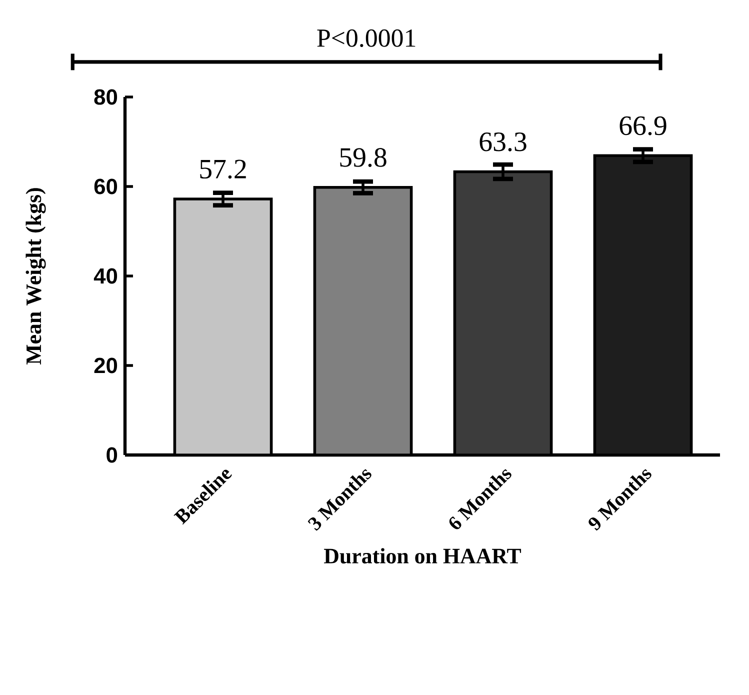  I want to click on data-label: 59.8, so click(363, 158).